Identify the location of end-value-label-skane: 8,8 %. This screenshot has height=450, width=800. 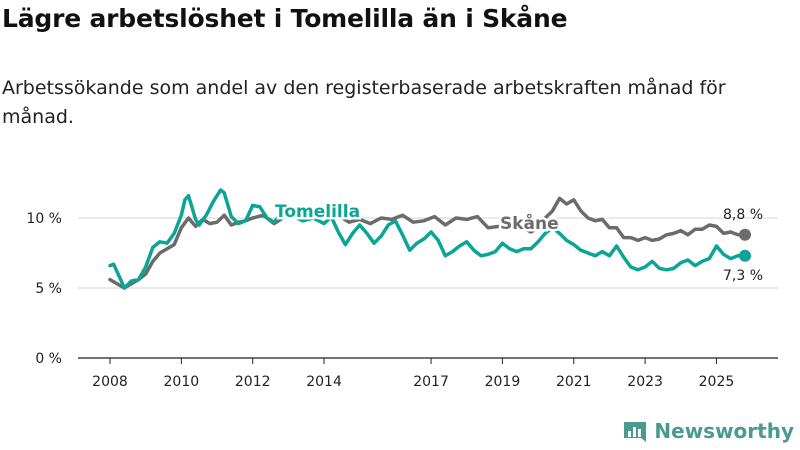
(743, 215).